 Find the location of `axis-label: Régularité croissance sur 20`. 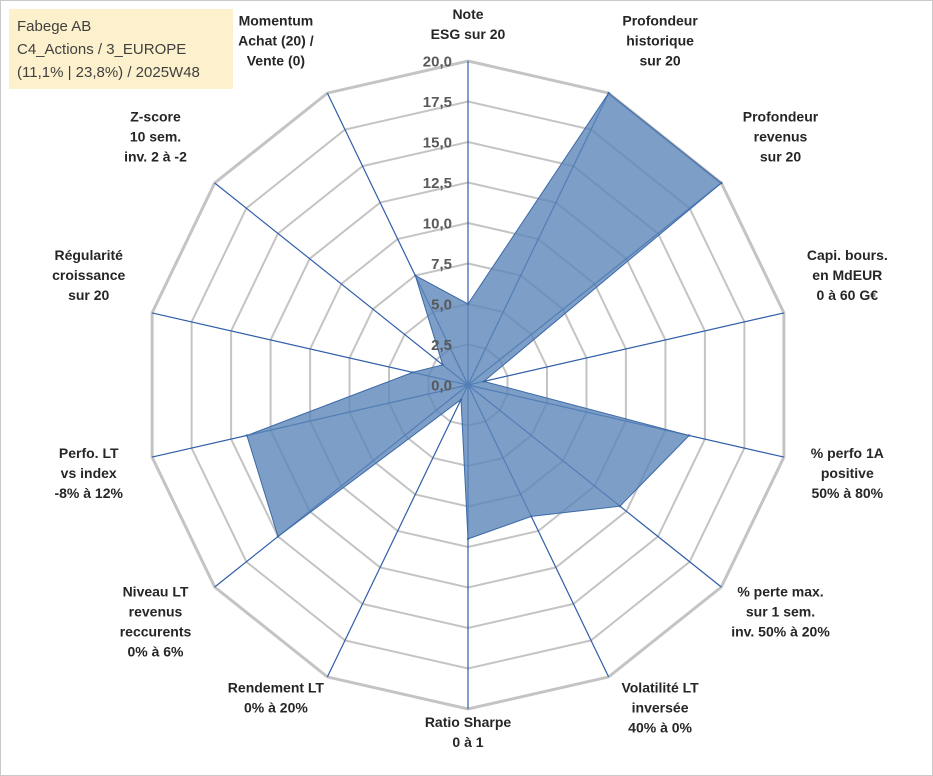

axis-label: Régularité croissance sur 20 is located at coordinates (88, 275).